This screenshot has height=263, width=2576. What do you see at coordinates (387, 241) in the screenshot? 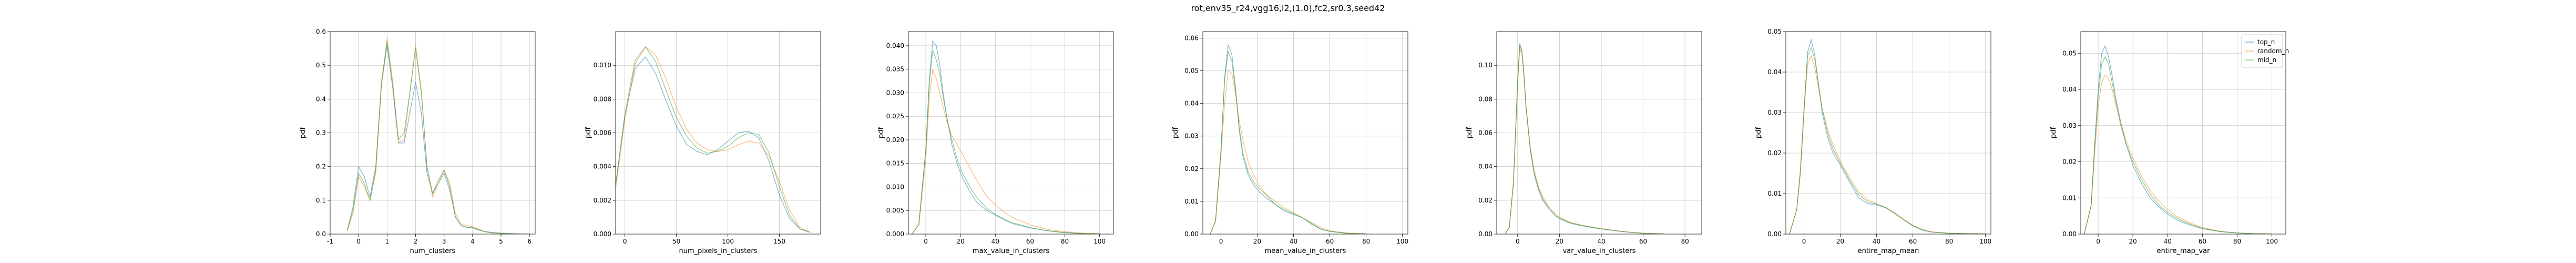
I see `x-tick-label: 1` at bounding box center [387, 241].